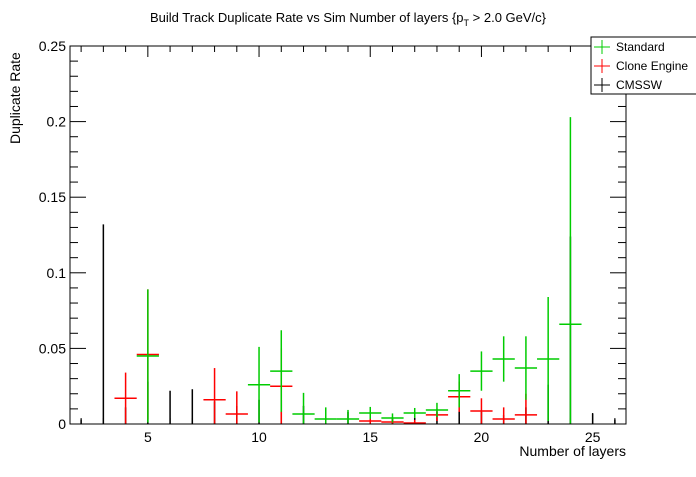 The width and height of the screenshot is (696, 477). Describe the element at coordinates (57, 273) in the screenshot. I see `y-tick-label: 0.1` at that location.